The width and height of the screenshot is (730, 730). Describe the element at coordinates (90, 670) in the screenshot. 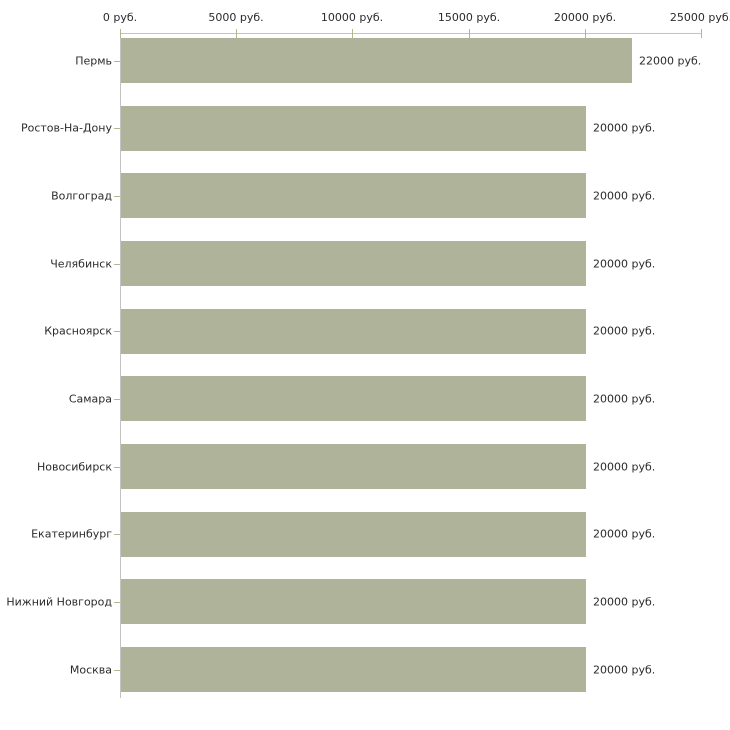

I see `category-label: Москва` at that location.